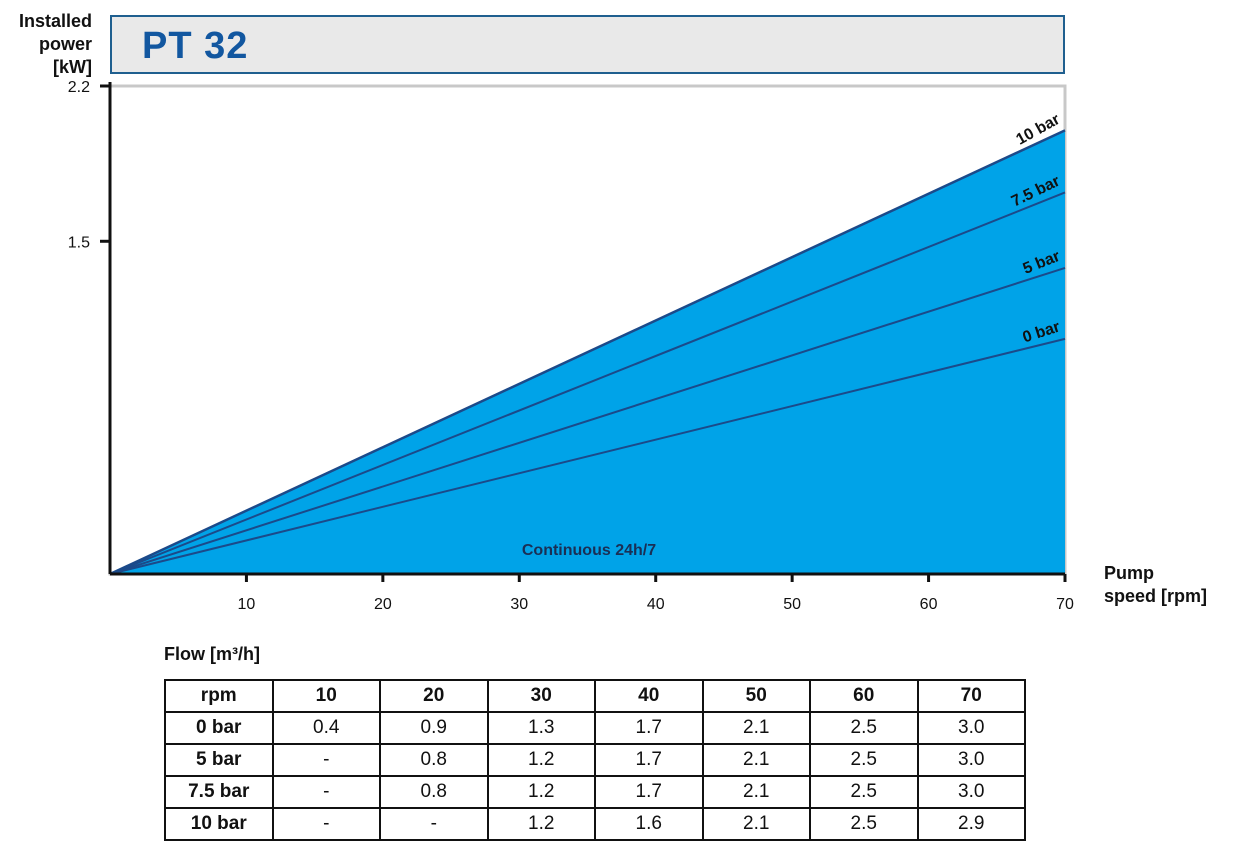 The image size is (1248, 868). I want to click on x-tick-label: 40, so click(656, 604).